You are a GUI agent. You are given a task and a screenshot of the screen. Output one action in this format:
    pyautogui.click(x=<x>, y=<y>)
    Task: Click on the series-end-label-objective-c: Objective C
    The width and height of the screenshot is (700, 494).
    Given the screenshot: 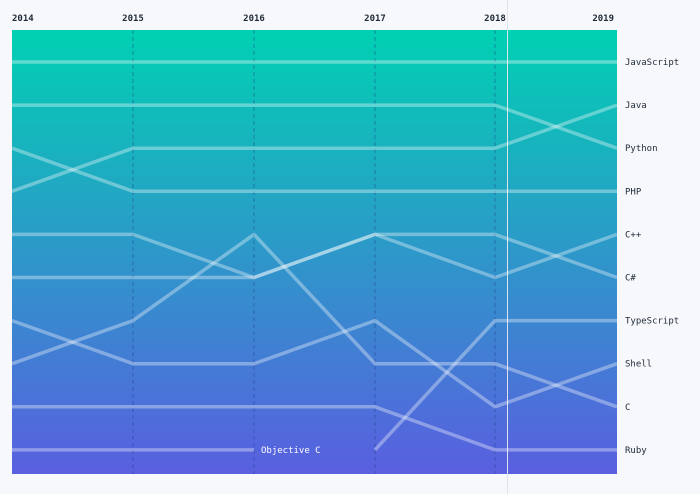 What is the action you would take?
    pyautogui.click(x=291, y=451)
    